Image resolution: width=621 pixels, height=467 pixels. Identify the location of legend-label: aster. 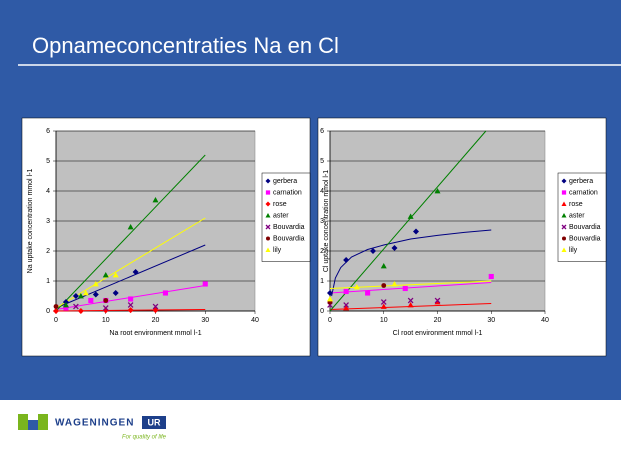
(281, 215).